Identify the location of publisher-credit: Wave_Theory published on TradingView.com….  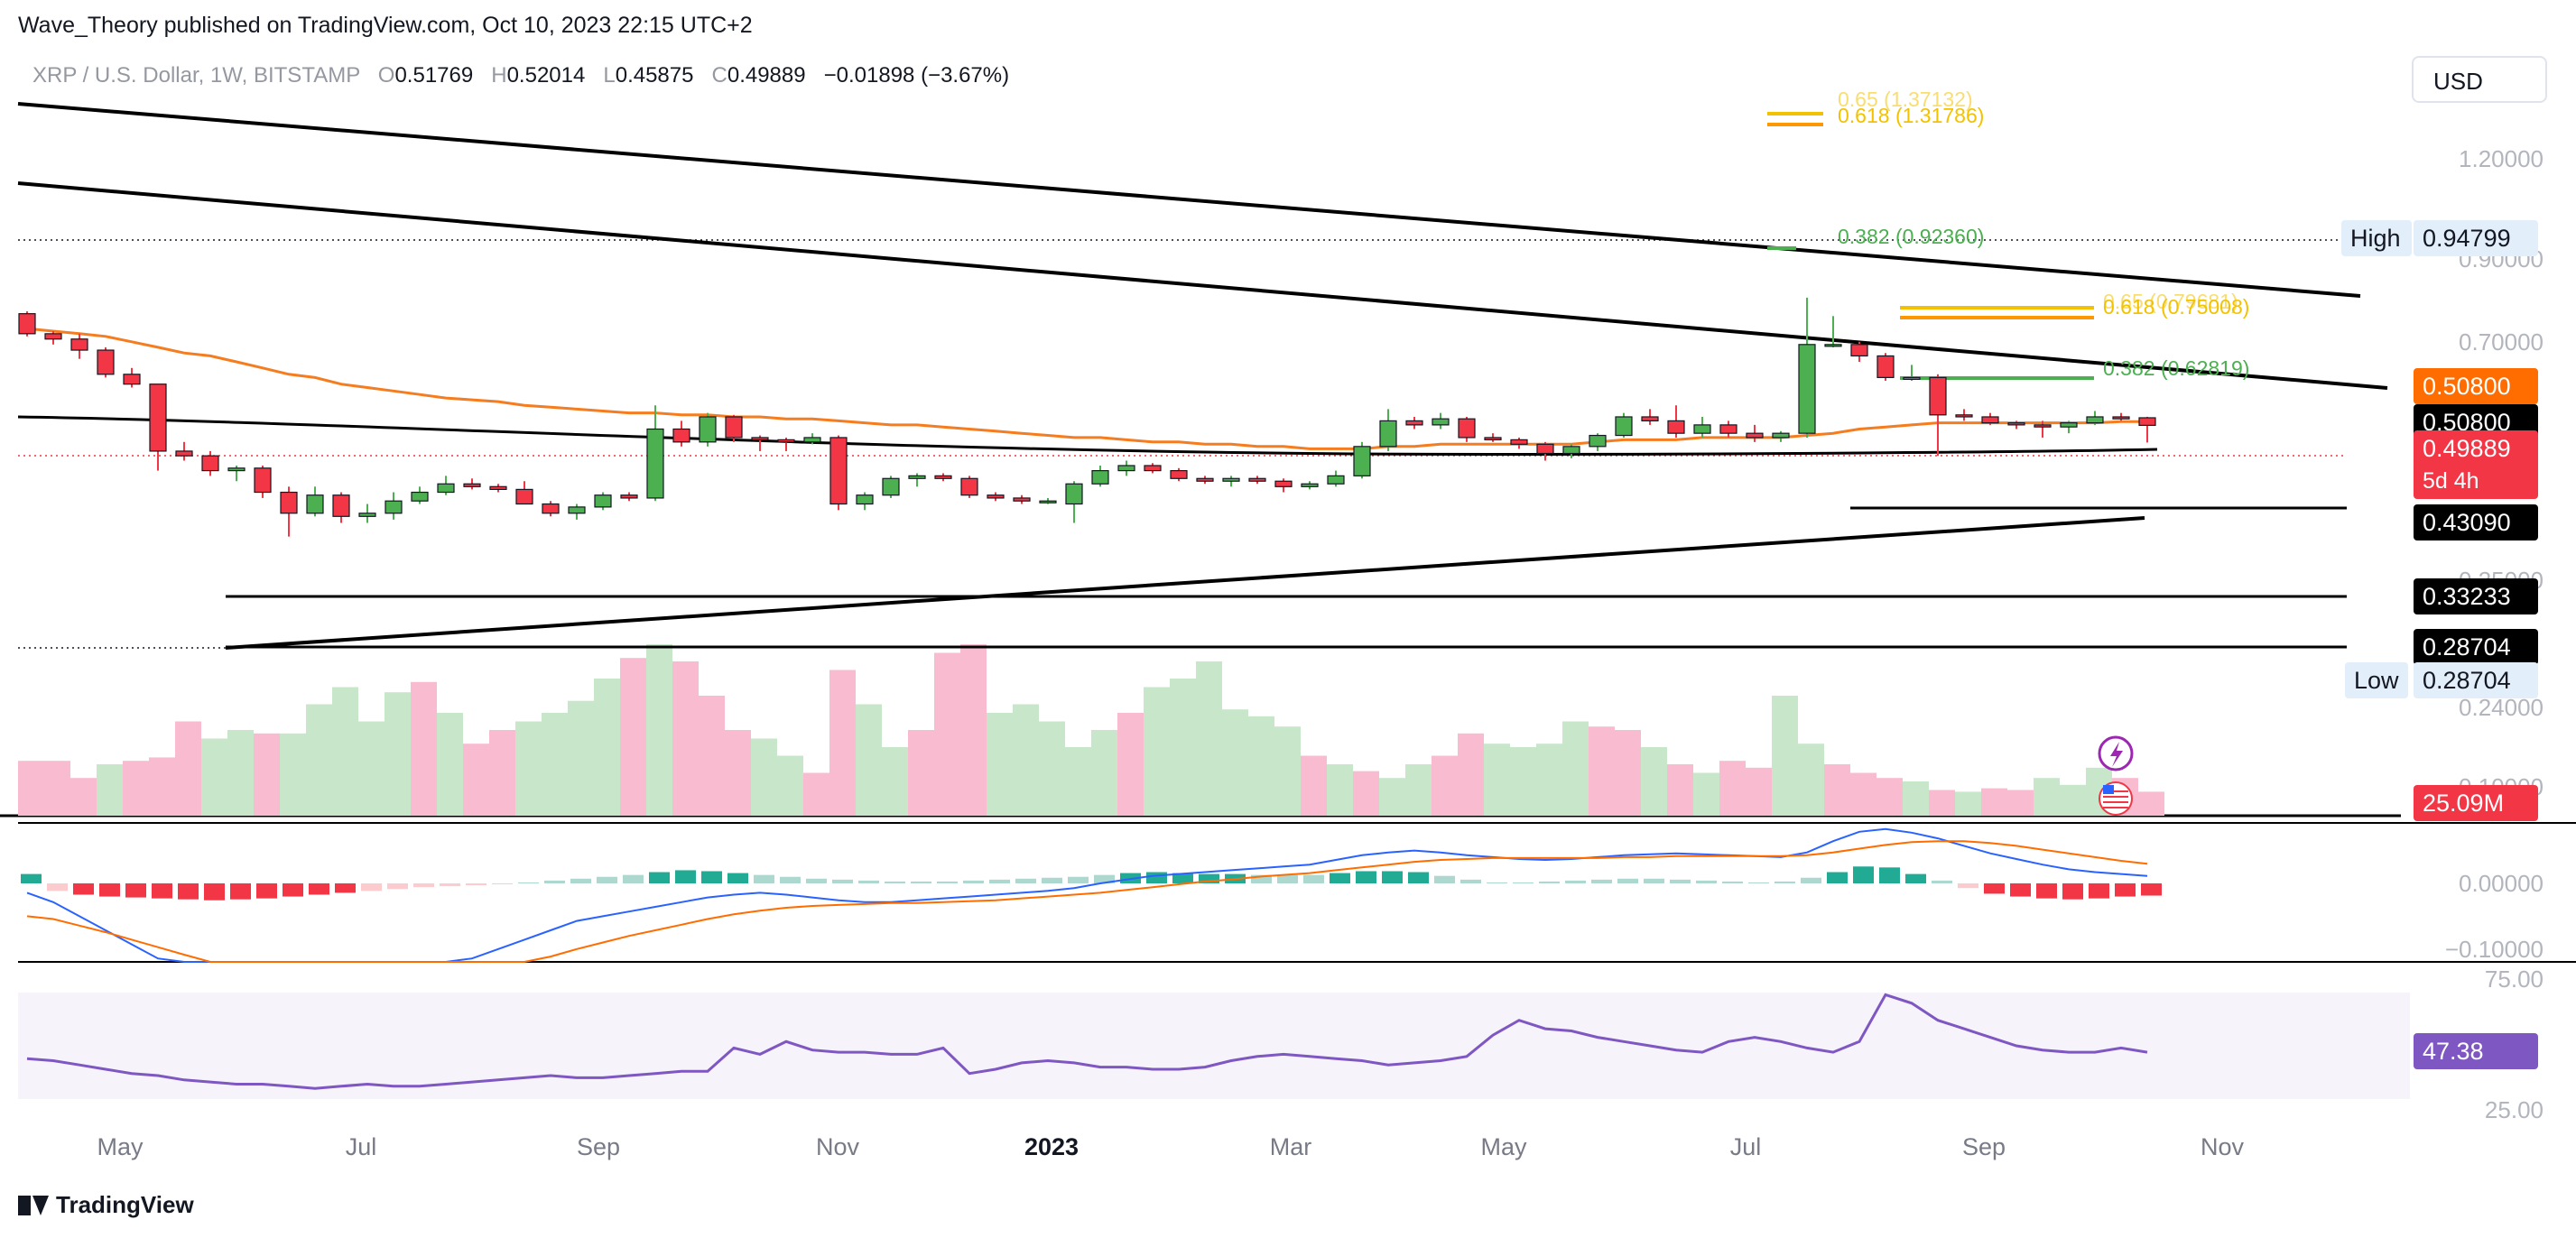
(385, 26).